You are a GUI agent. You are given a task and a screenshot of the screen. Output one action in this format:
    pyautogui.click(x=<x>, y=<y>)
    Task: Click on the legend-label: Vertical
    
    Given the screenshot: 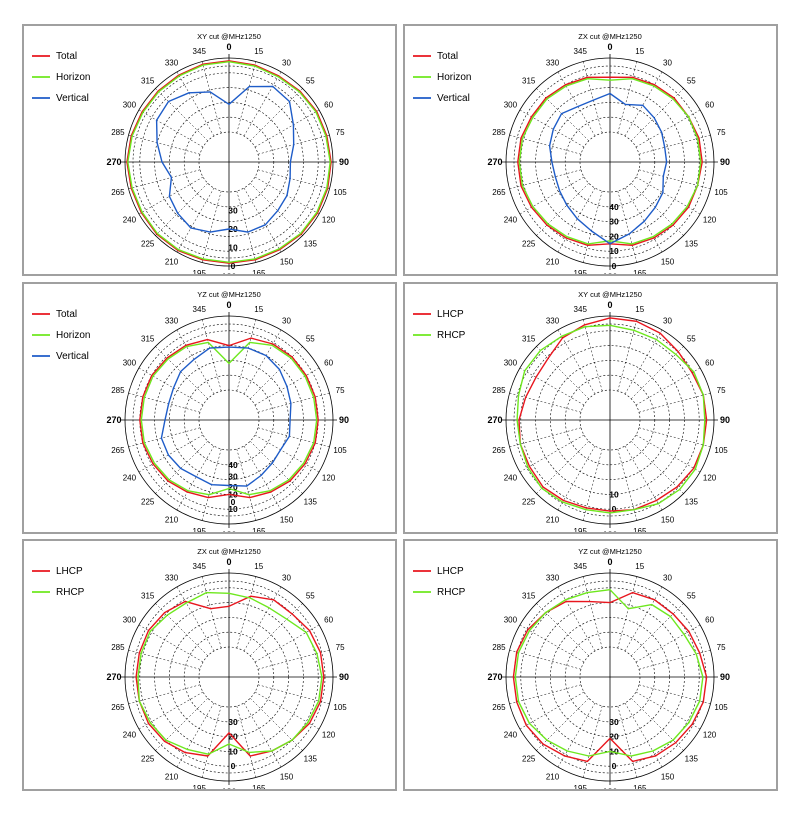 What is the action you would take?
    pyautogui.click(x=453, y=98)
    